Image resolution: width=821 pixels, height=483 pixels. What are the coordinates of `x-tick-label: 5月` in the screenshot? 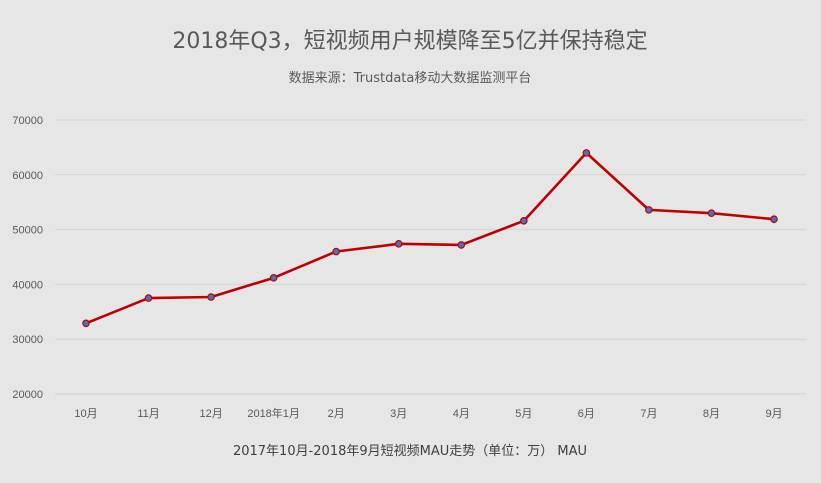 It's located at (523, 414).